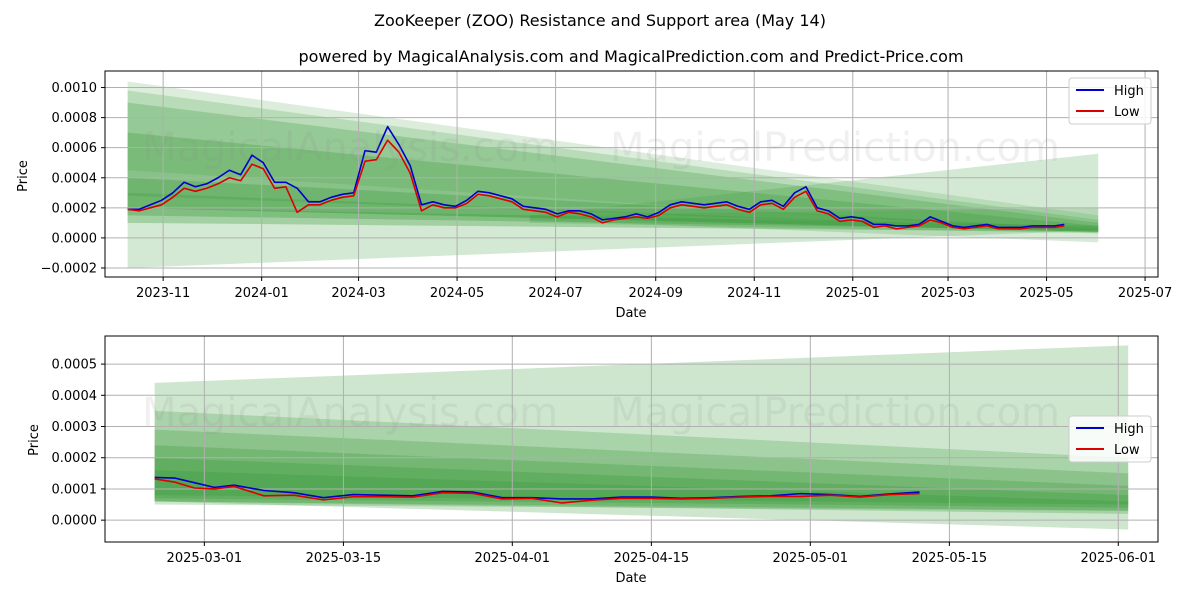 Image resolution: width=1200 pixels, height=600 pixels. Describe the element at coordinates (69, 268) in the screenshot. I see `y-tick-label: −0.0002` at that location.